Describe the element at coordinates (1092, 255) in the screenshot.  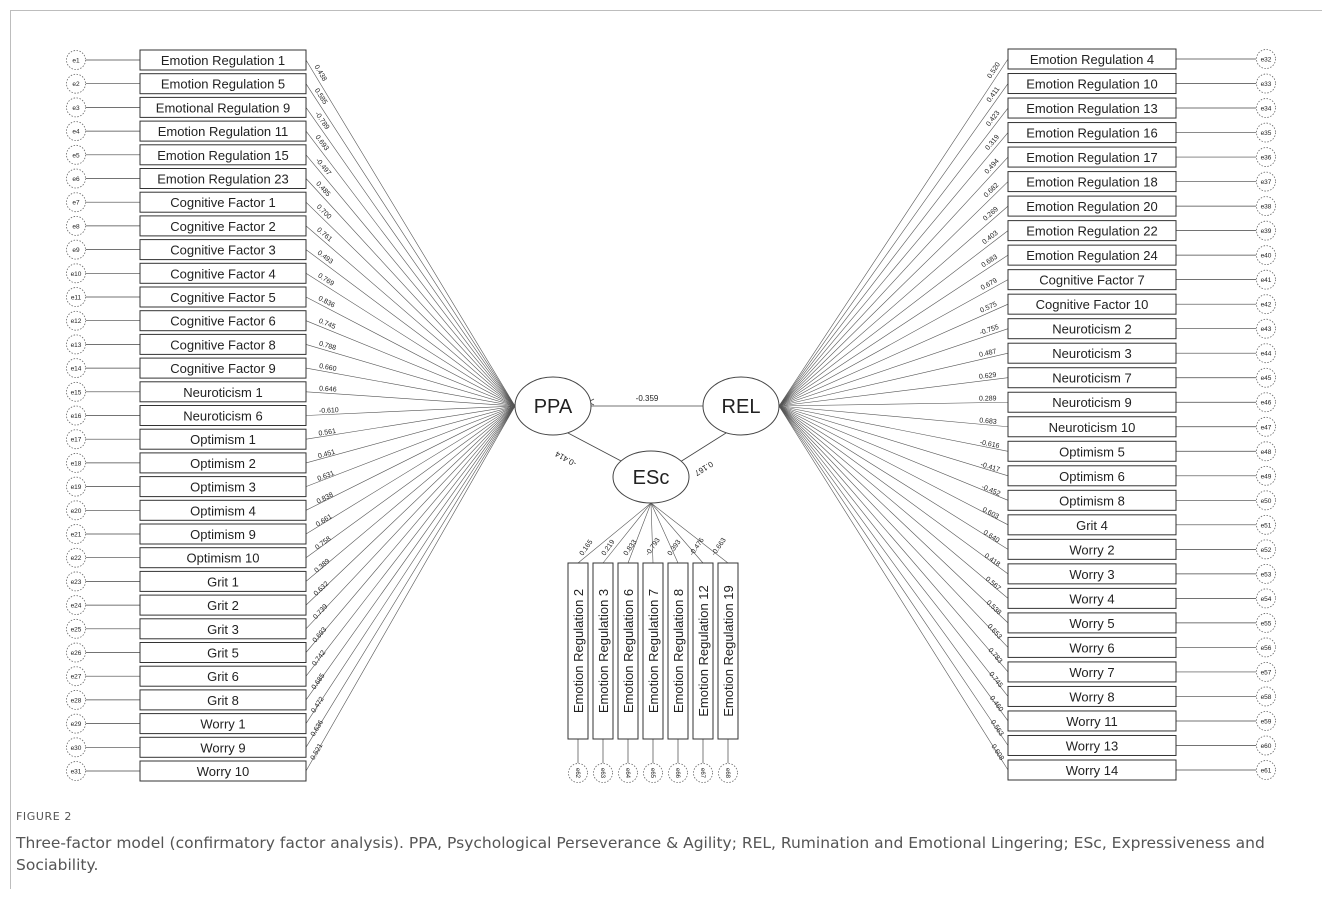
I see `indicator-label: Emotion Regulation 24` at that location.